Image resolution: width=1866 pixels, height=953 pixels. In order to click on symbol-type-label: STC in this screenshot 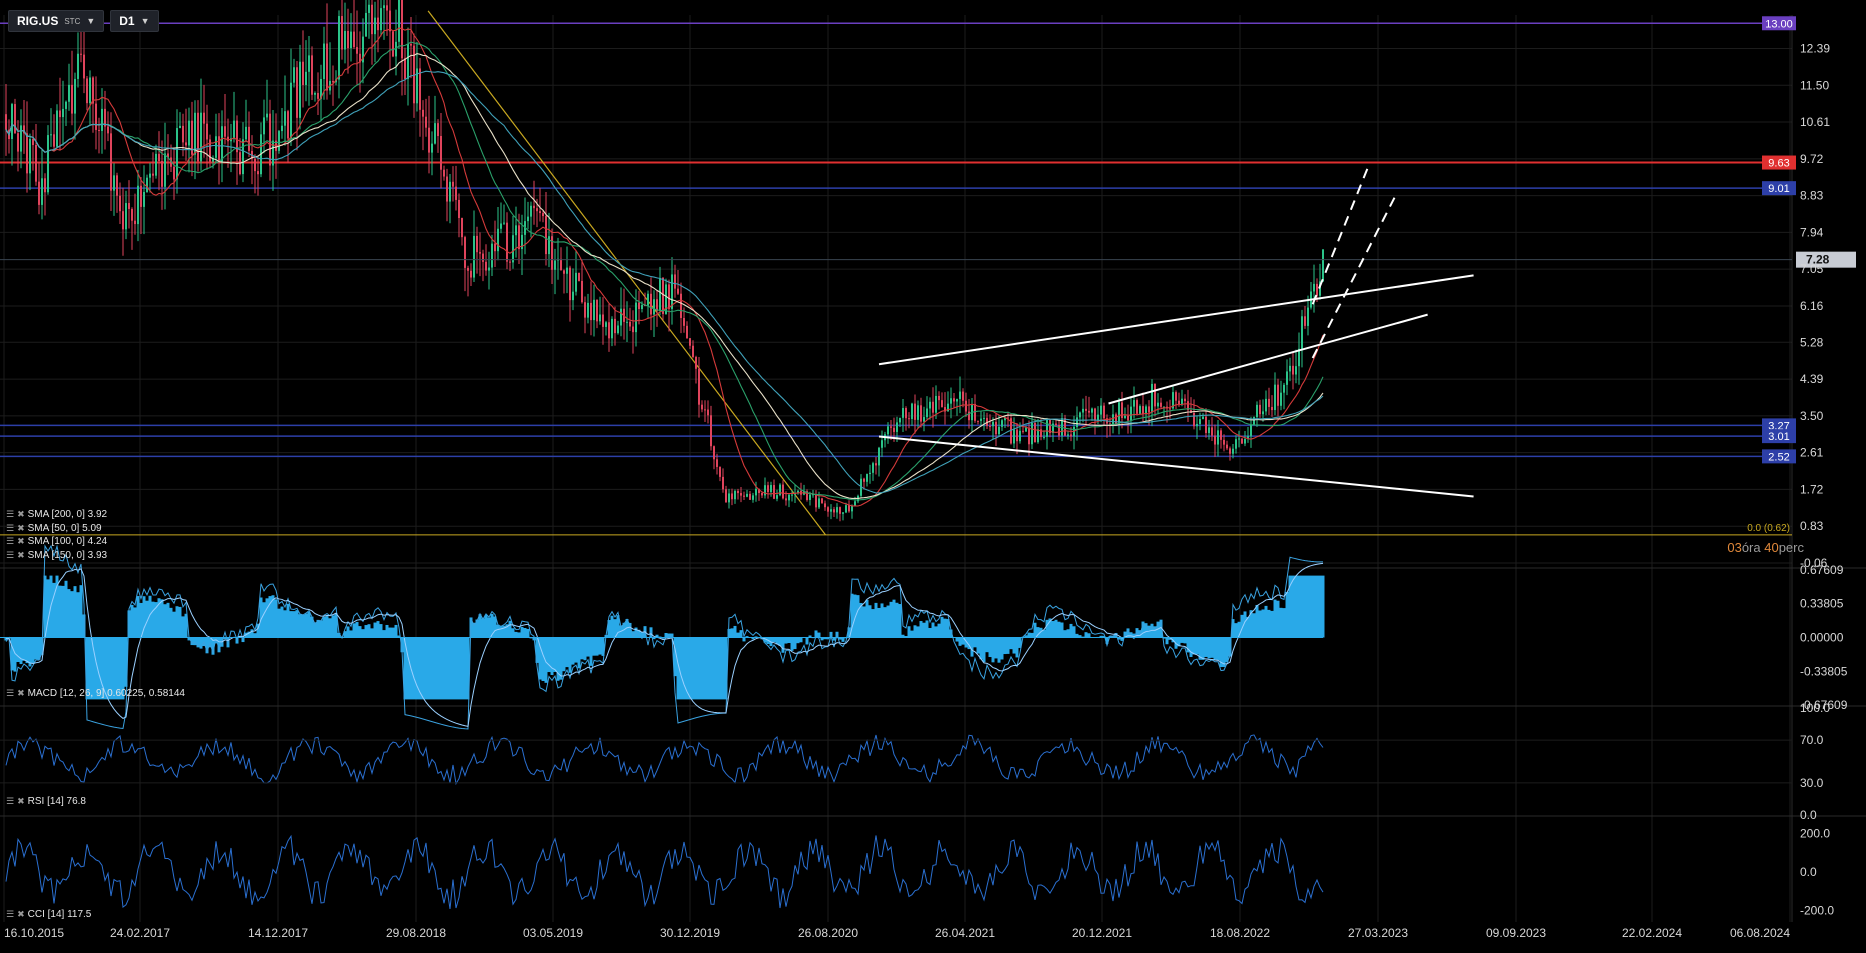, I will do `click(72, 21)`.